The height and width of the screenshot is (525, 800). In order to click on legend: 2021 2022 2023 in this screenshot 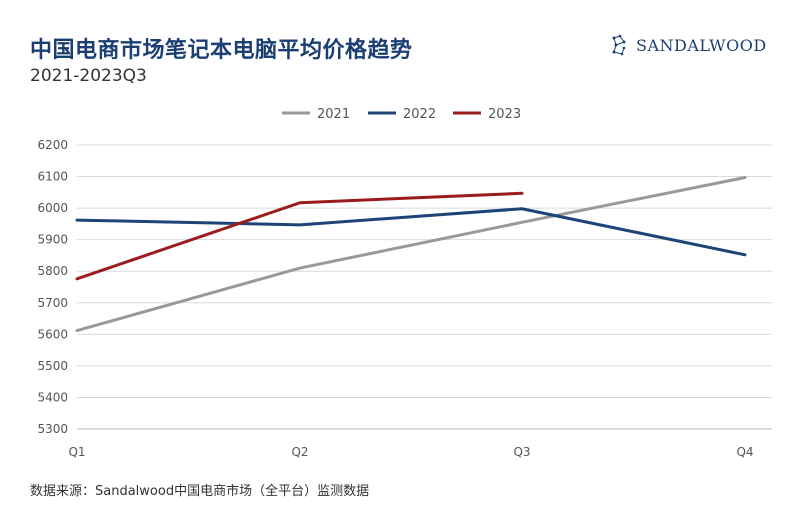, I will do `click(401, 114)`.